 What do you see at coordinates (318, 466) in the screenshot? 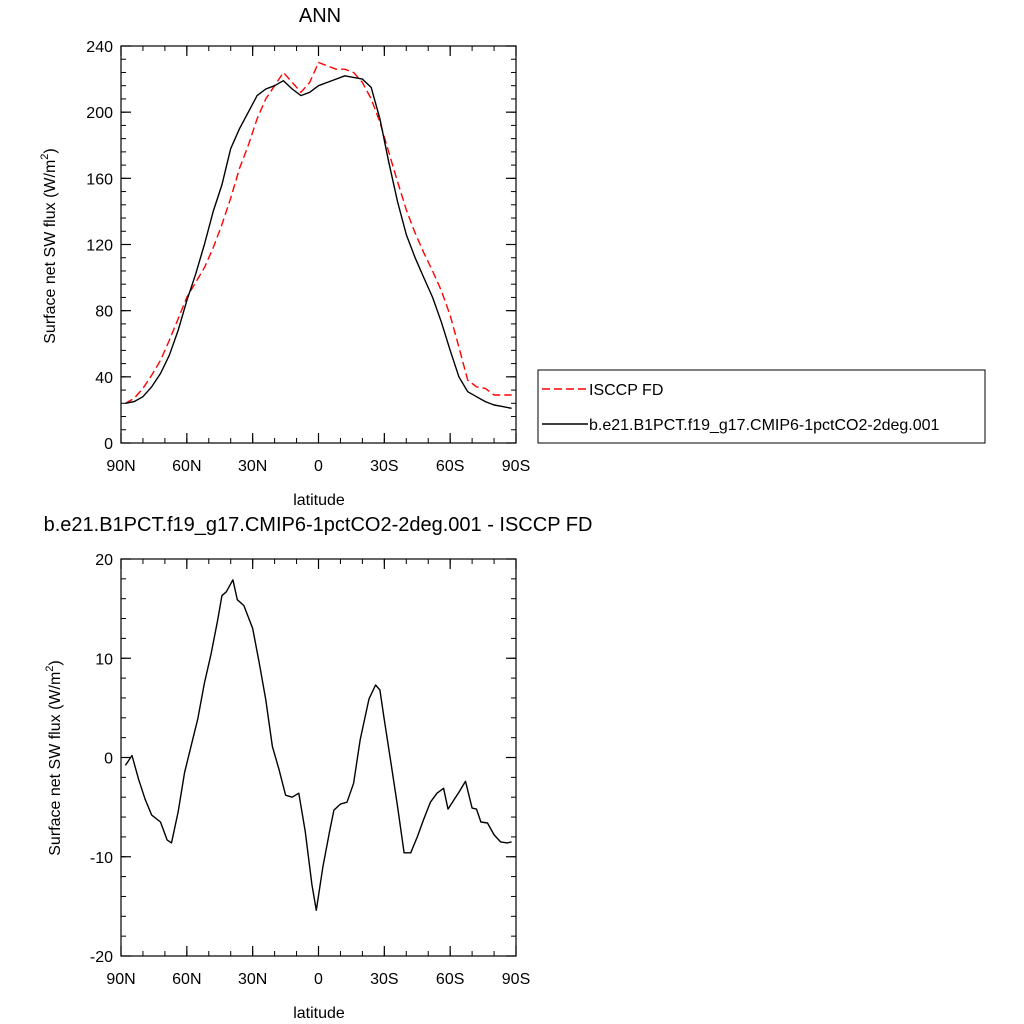
I see `top-x-tick-label: 0` at bounding box center [318, 466].